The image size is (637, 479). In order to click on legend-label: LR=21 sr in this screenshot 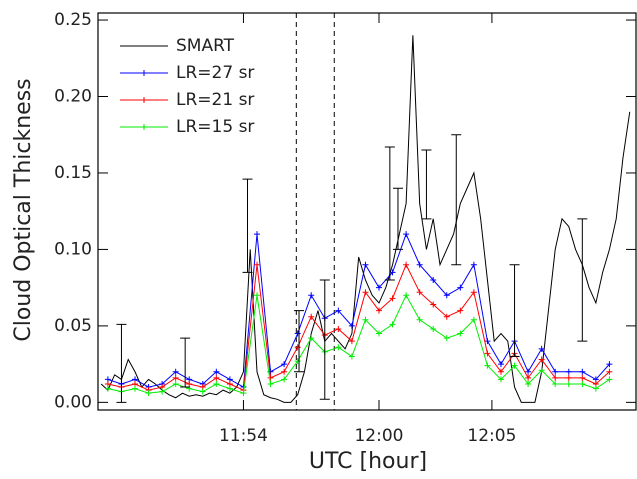, I will do `click(215, 100)`.